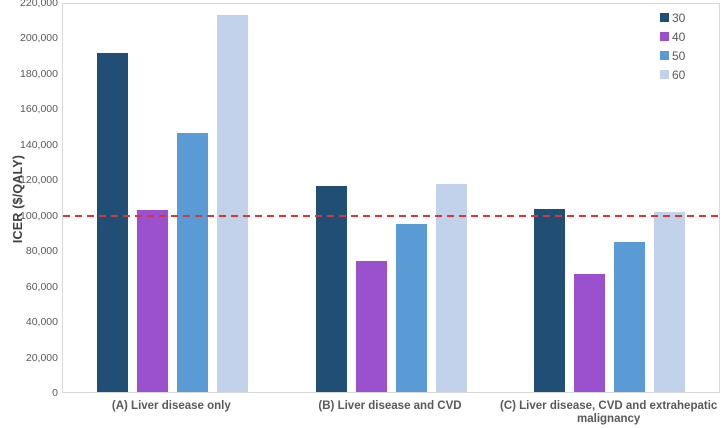 The image size is (726, 428). What do you see at coordinates (371, 326) in the screenshot?
I see `bar-age40-groupB` at bounding box center [371, 326].